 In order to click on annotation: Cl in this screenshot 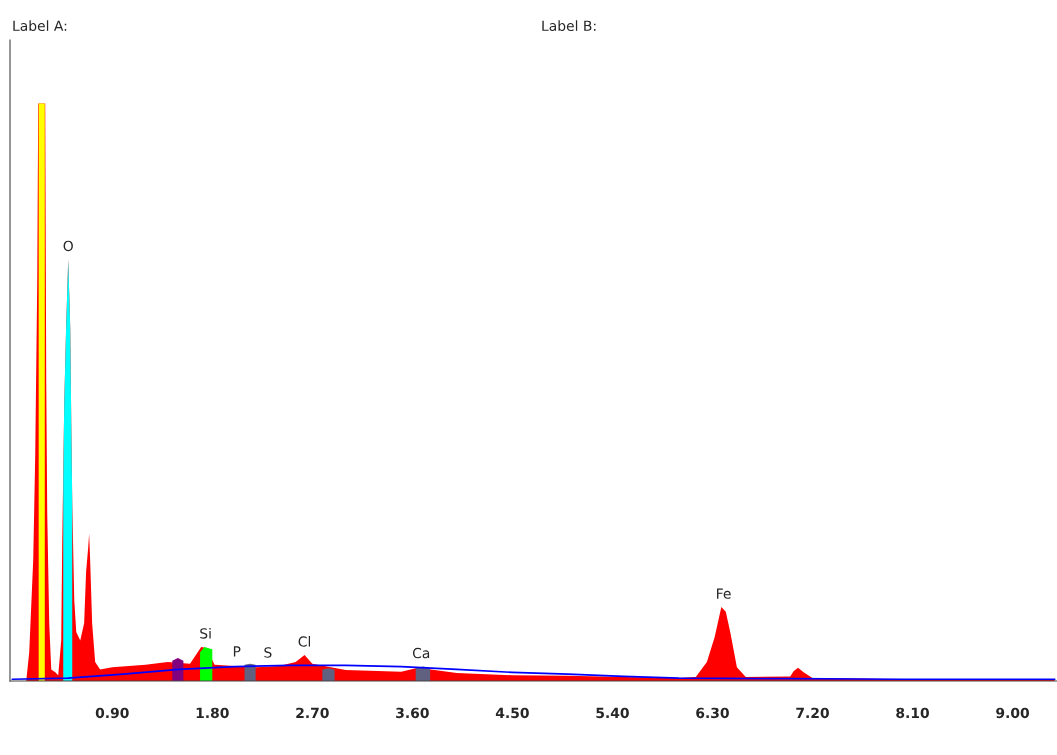, I will do `click(304, 641)`.